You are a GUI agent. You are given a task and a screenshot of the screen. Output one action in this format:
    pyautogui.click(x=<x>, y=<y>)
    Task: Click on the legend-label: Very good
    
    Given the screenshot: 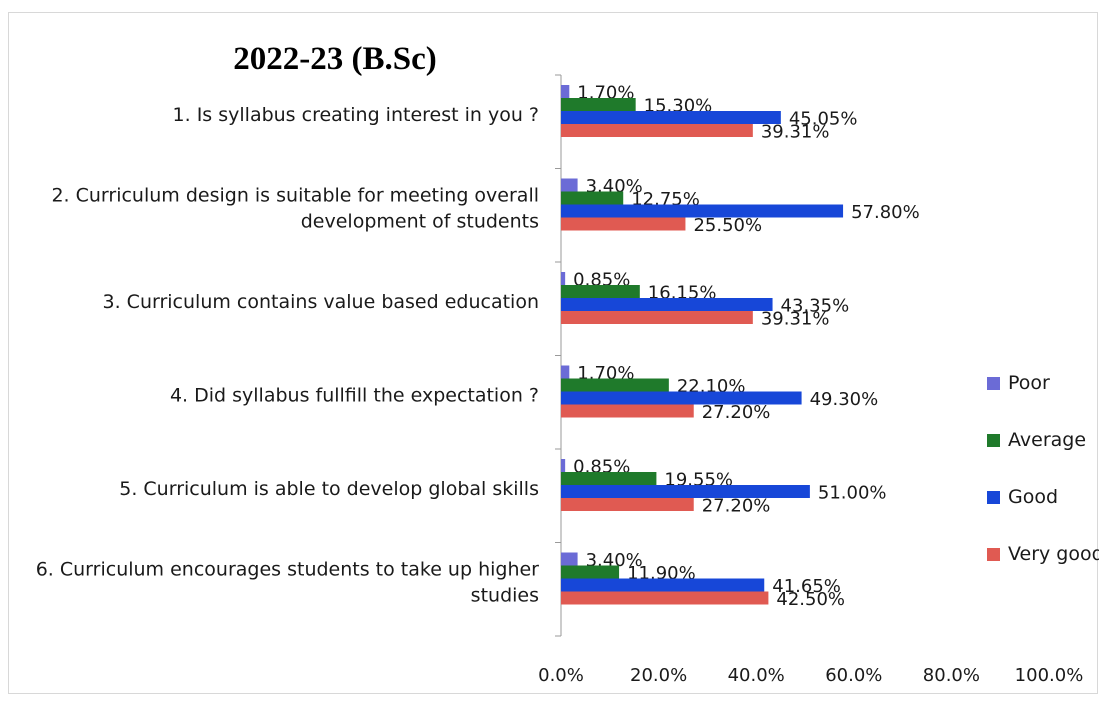 What is the action you would take?
    pyautogui.click(x=1053, y=554)
    